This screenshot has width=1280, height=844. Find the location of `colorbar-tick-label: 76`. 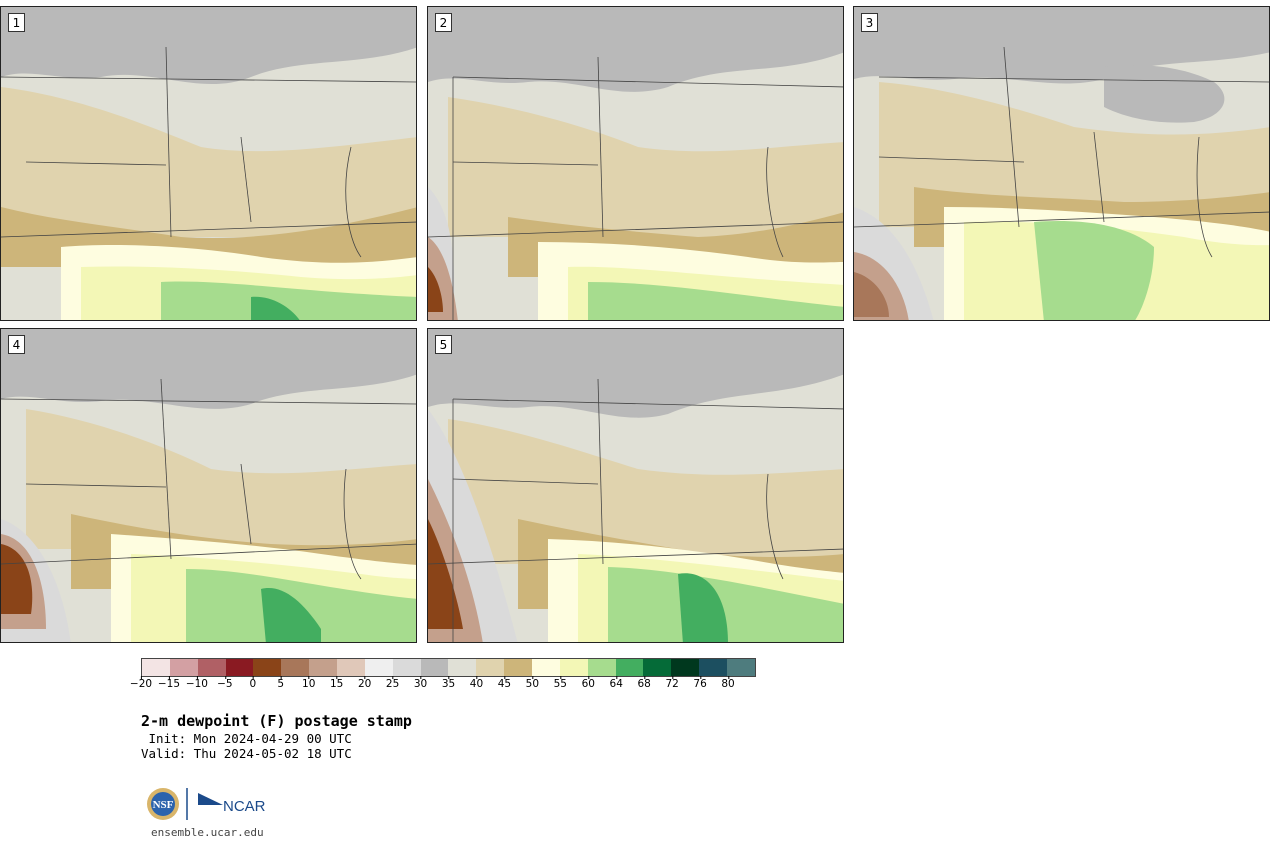

colorbar-tick-label: 76 is located at coordinates (700, 683).